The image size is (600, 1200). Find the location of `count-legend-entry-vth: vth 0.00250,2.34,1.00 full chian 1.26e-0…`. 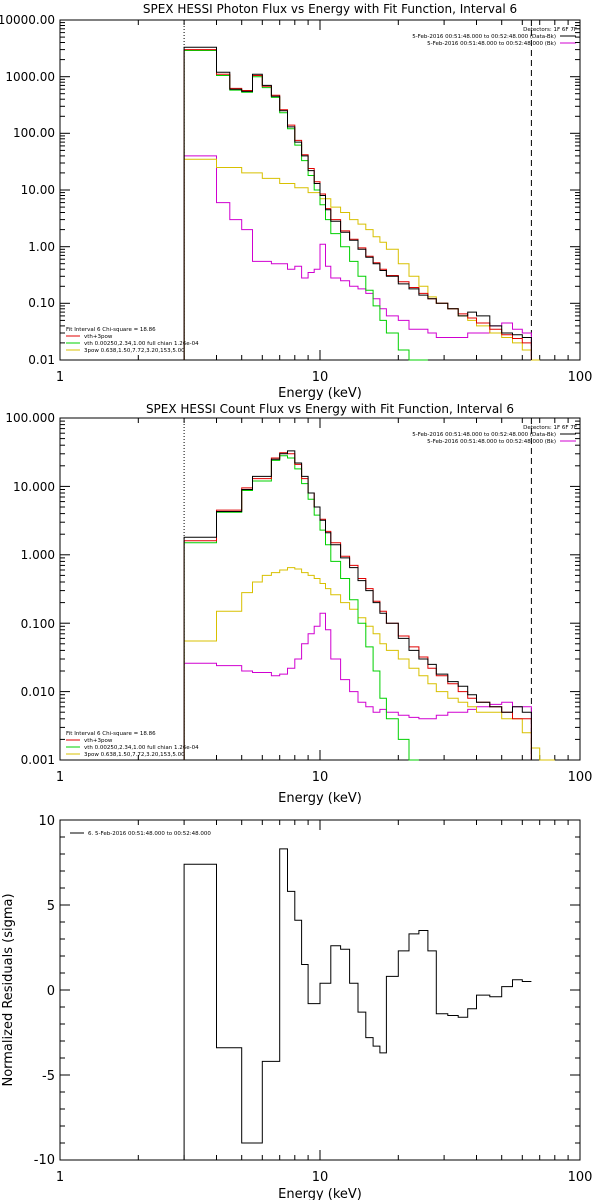

count-legend-entry-vth: vth 0.00250,2.34,1.00 full chian 1.26e-0… is located at coordinates (141, 748).